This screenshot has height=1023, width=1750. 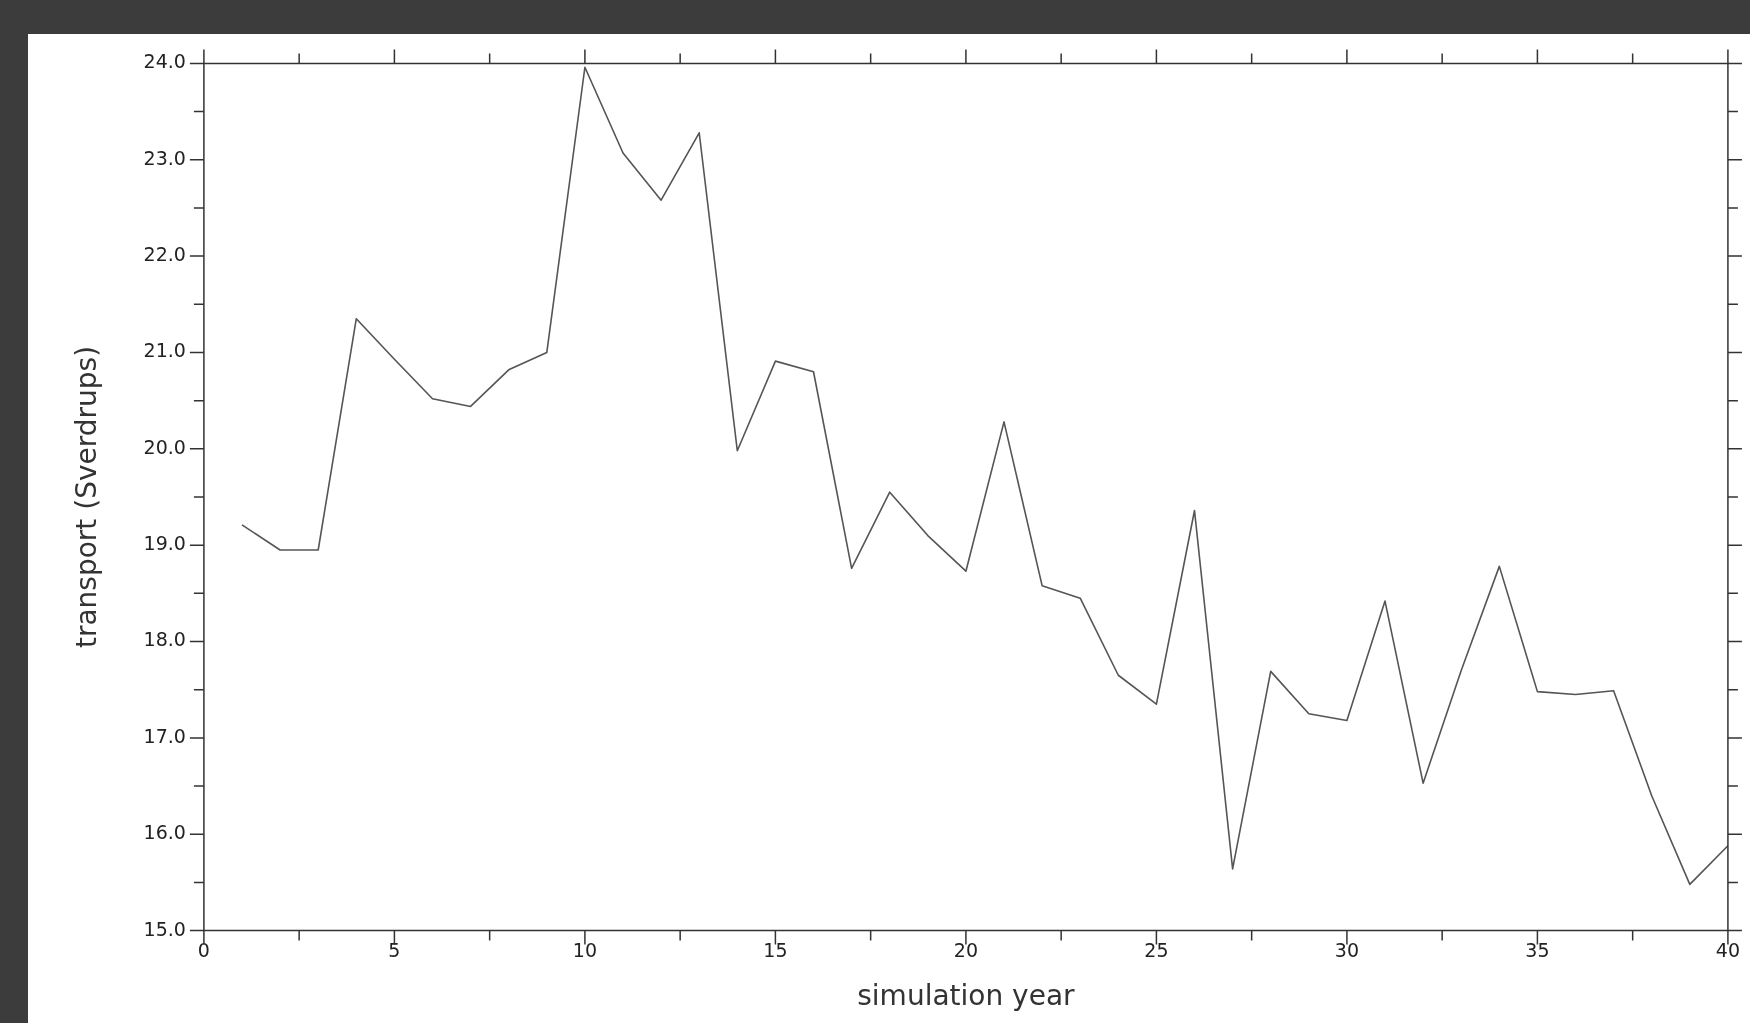 I want to click on y-tick-label: 16.0, so click(x=164, y=832).